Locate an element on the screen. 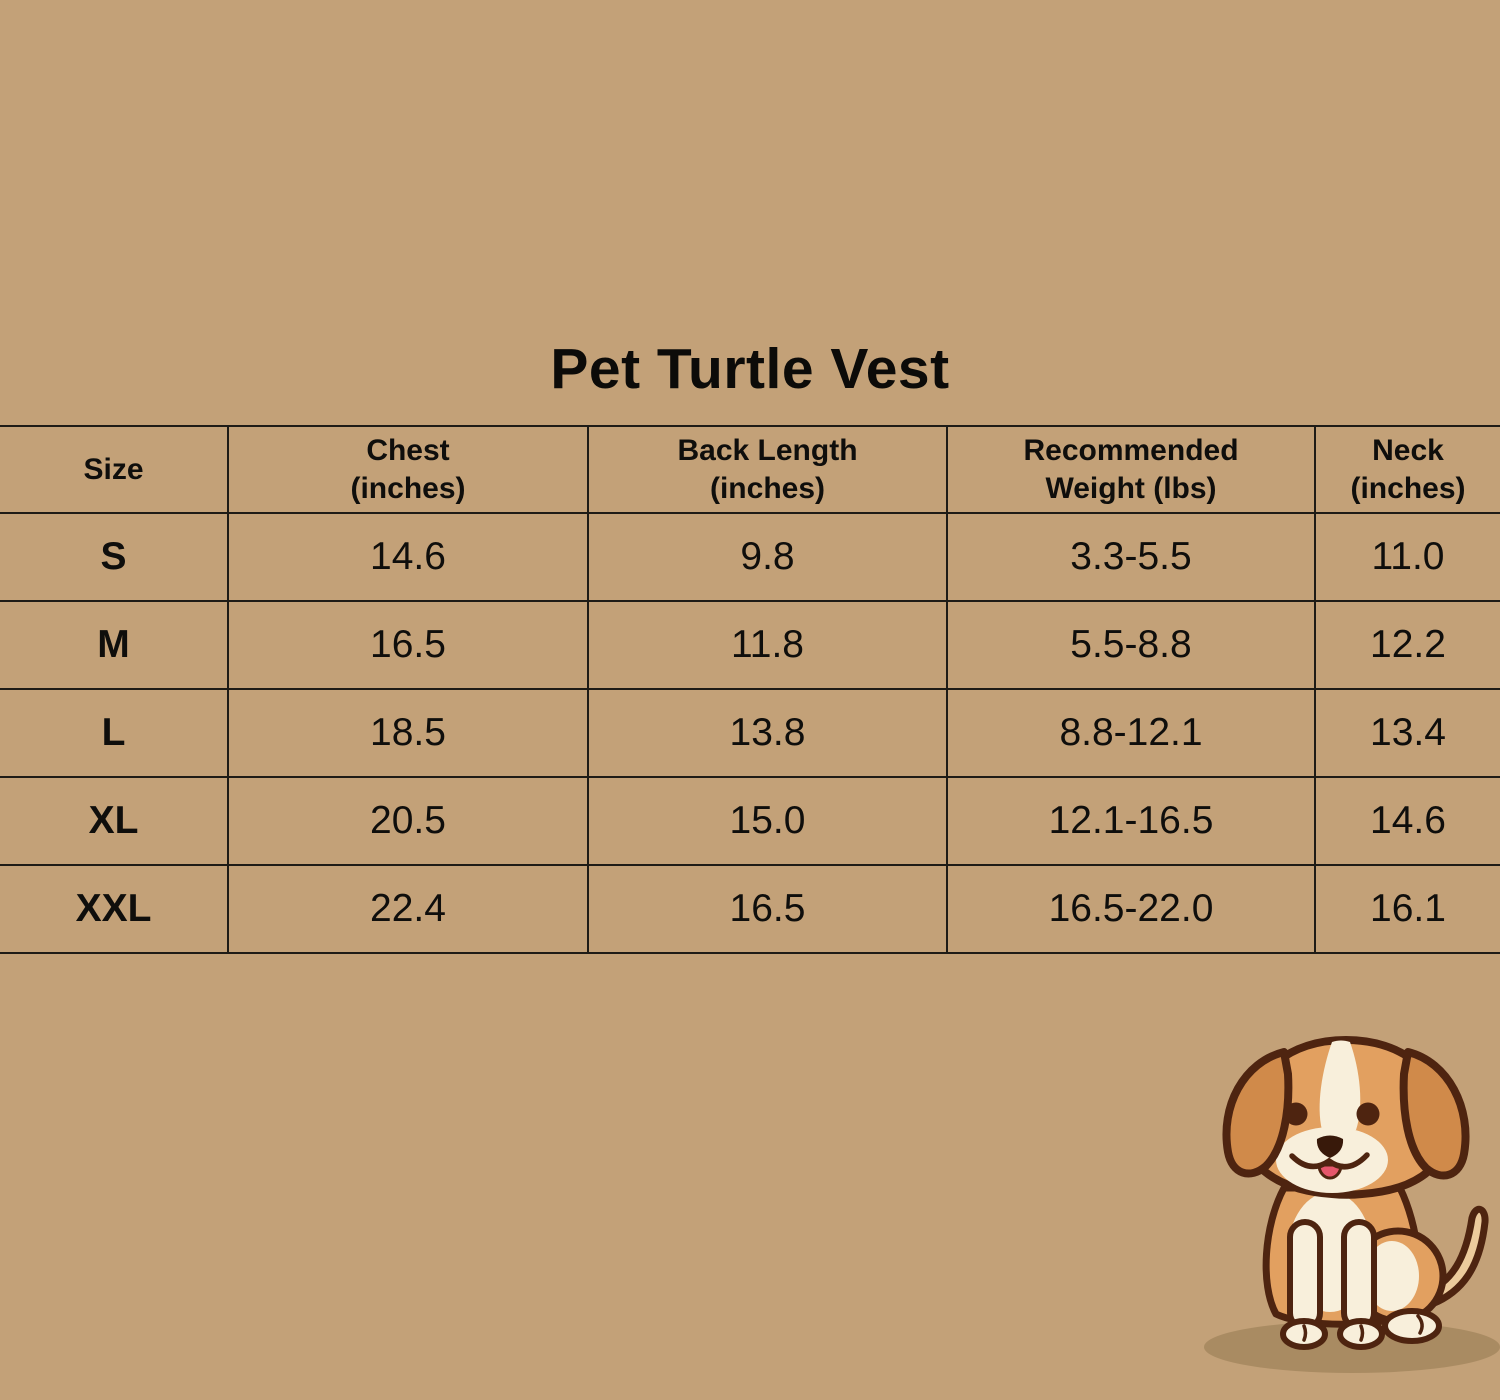  table-row: XL 20.5 15.0 12.1-16.5 14.6 is located at coordinates (750, 821).